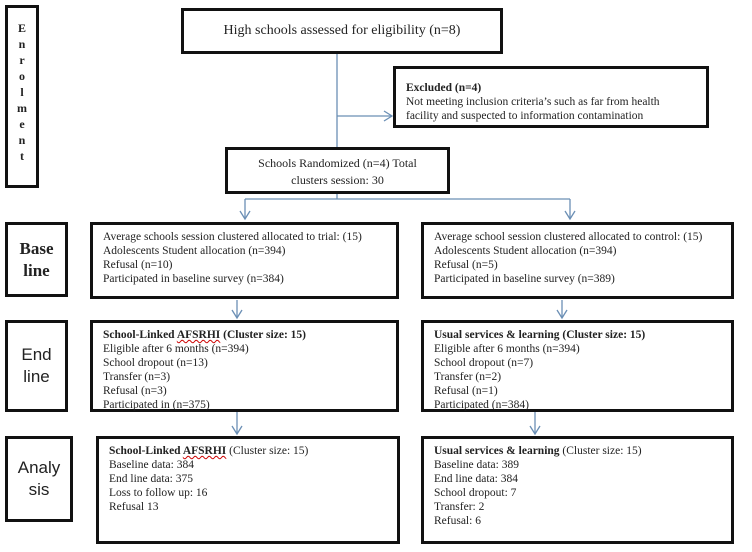 Image resolution: width=752 pixels, height=552 pixels. Describe the element at coordinates (36, 270) in the screenshot. I see `baseline-label: line` at that location.